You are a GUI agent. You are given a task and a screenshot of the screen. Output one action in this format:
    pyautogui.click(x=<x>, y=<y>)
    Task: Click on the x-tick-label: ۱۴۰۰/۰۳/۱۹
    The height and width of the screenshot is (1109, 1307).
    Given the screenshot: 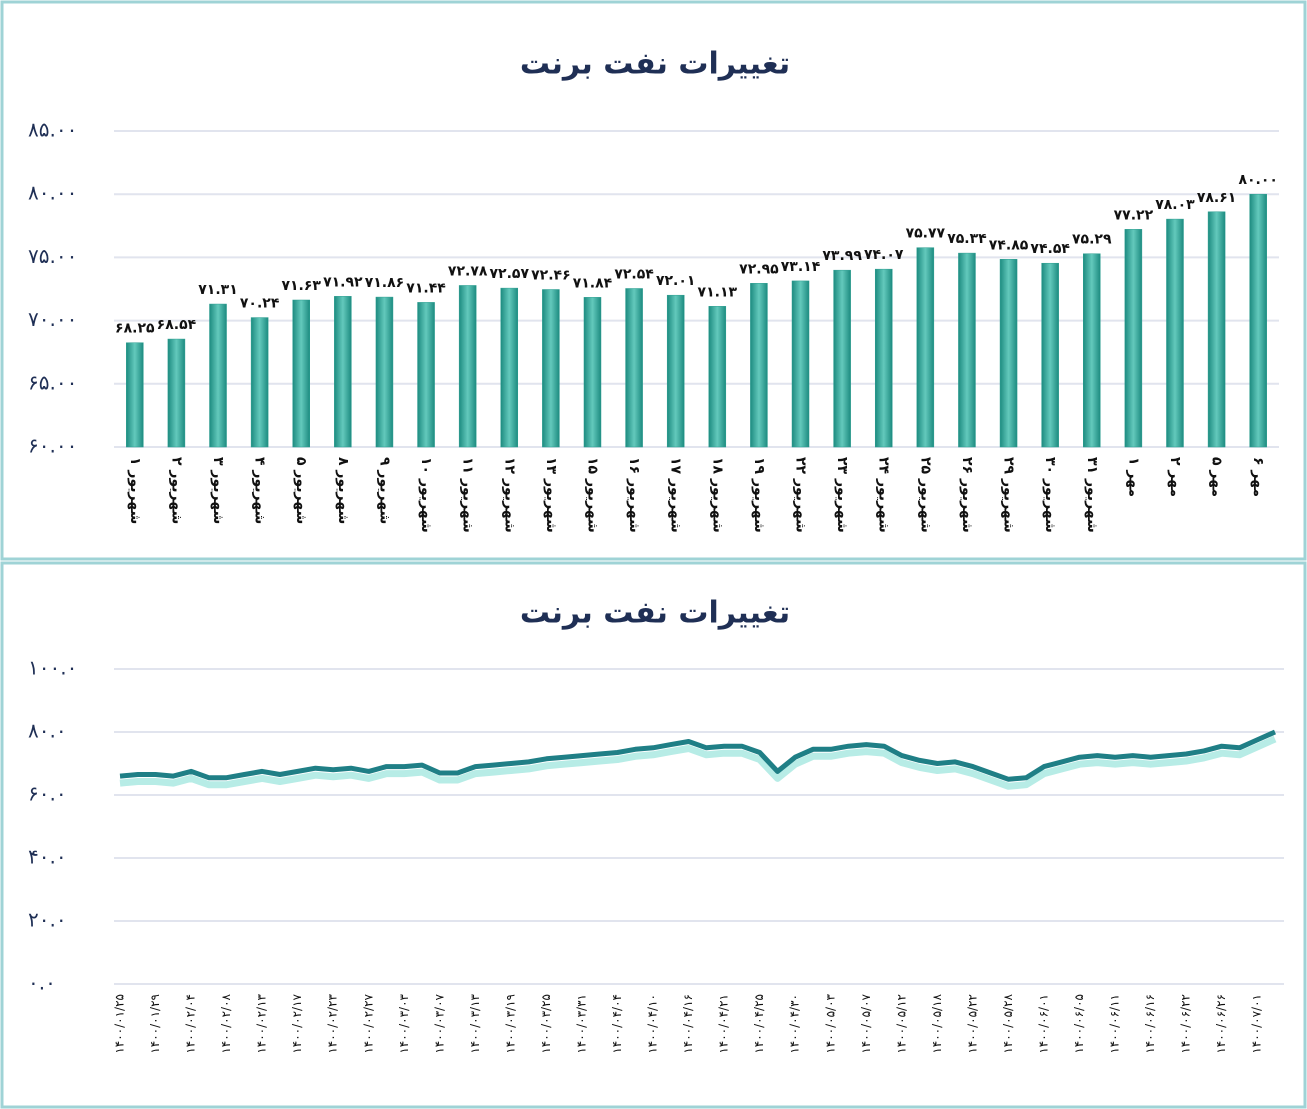 What is the action you would take?
    pyautogui.click(x=510, y=1024)
    